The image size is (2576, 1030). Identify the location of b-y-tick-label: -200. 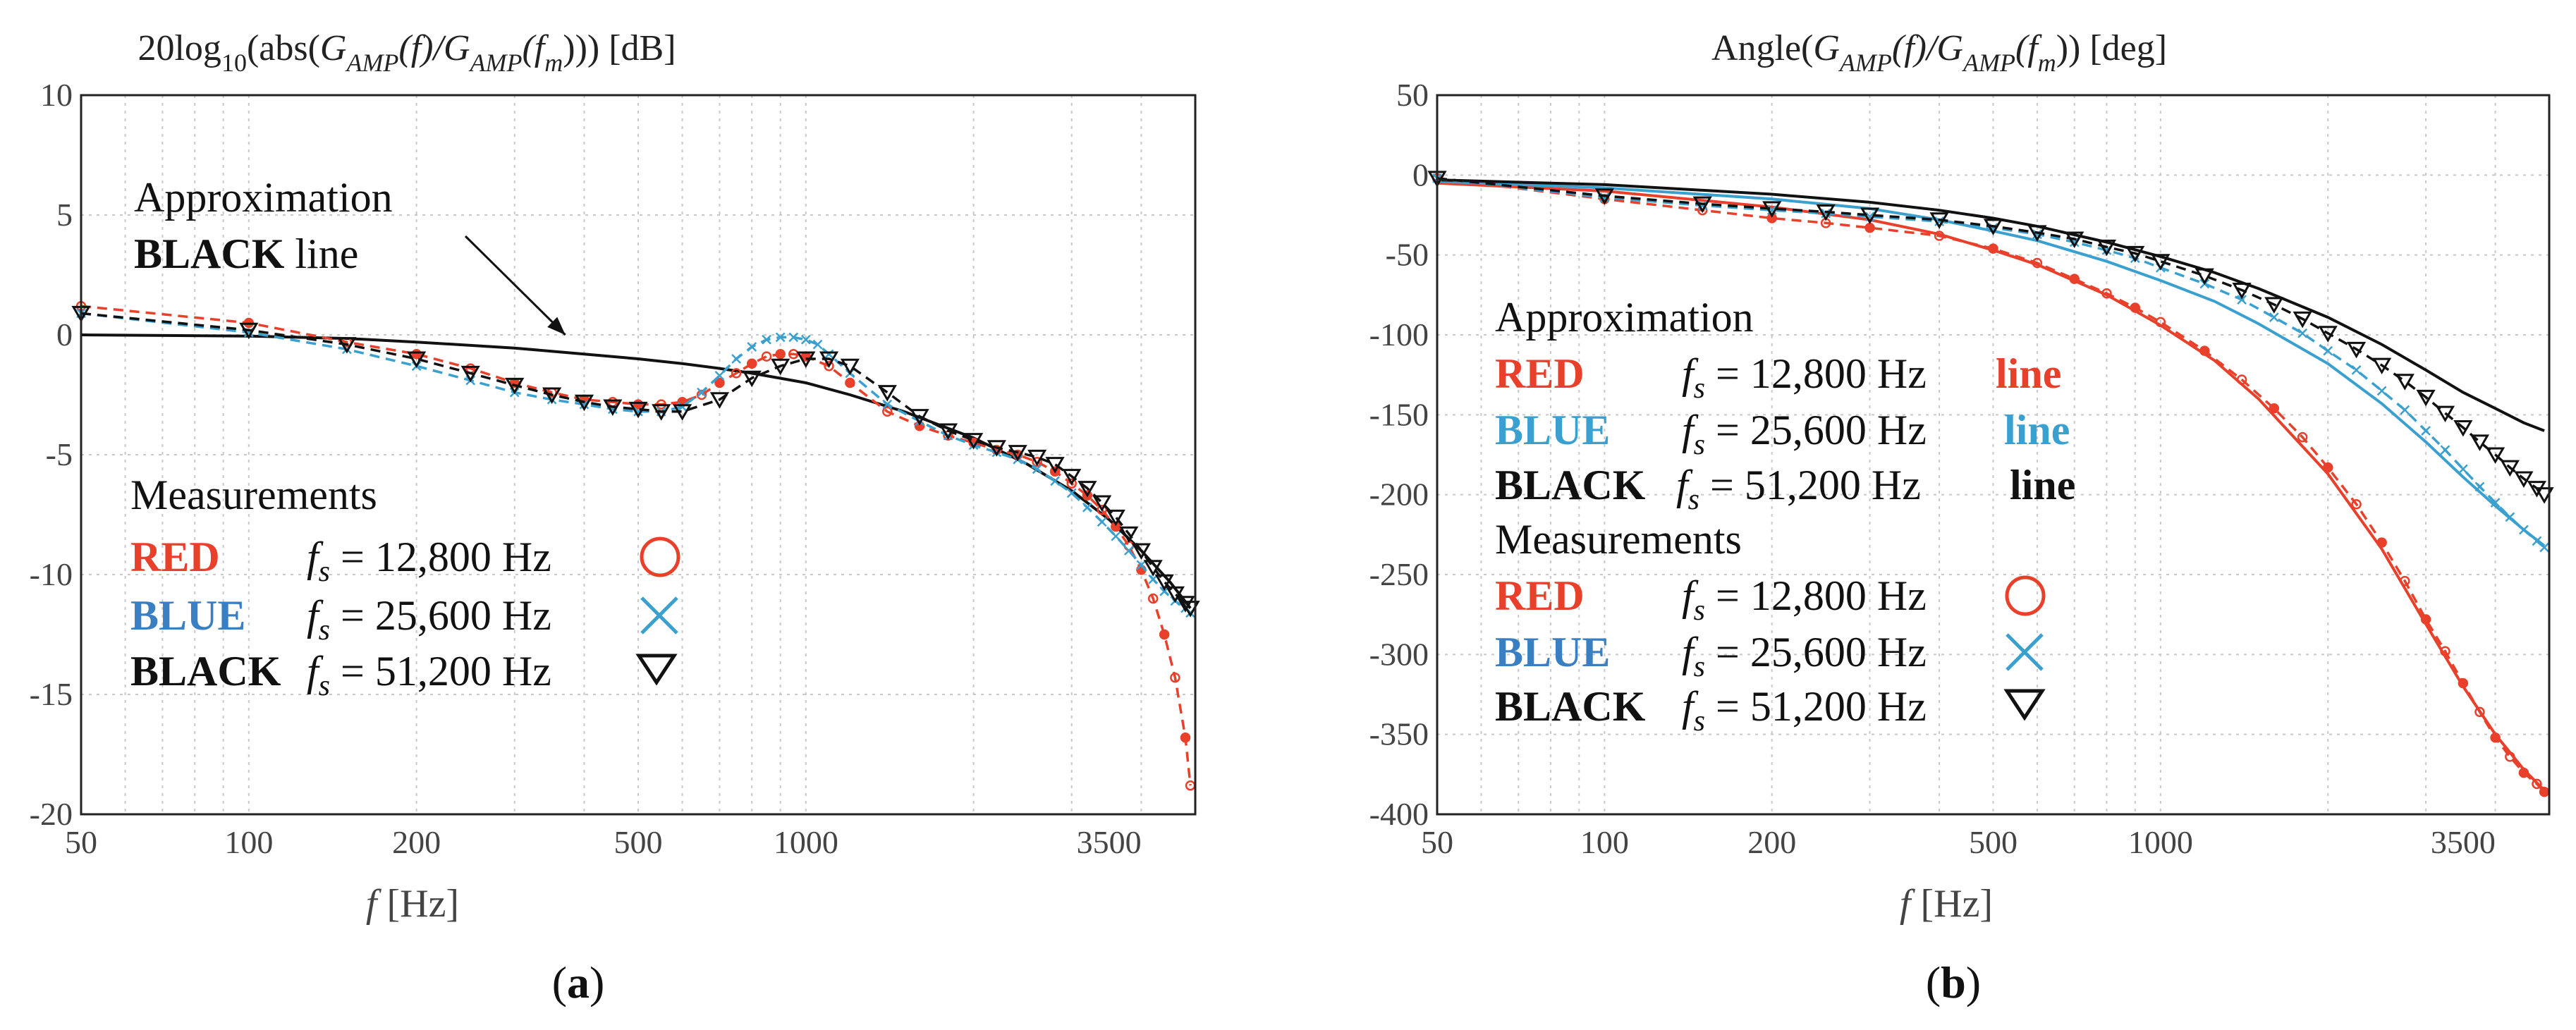
(1399, 495).